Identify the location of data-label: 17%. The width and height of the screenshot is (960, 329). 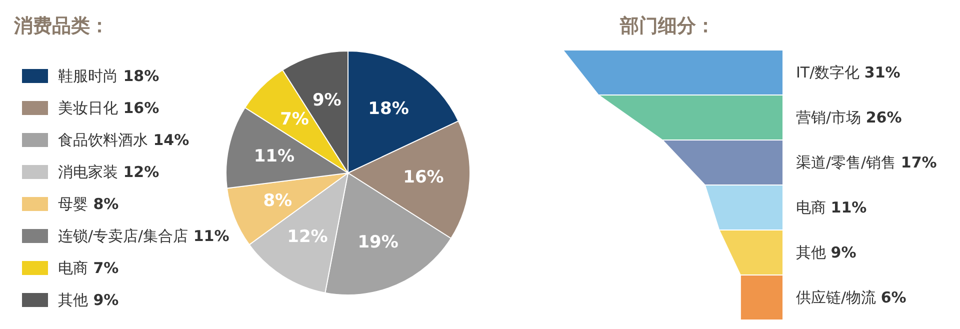
(918, 163).